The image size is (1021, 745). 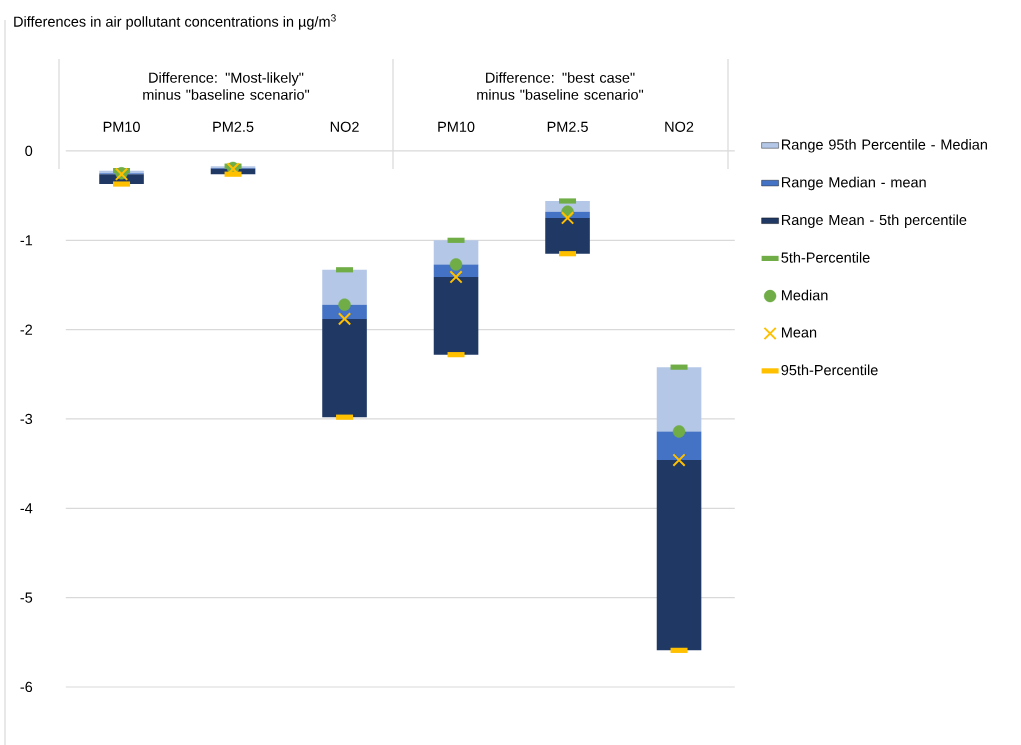 What do you see at coordinates (26, 419) in the screenshot?
I see `y-tick-label: -3` at bounding box center [26, 419].